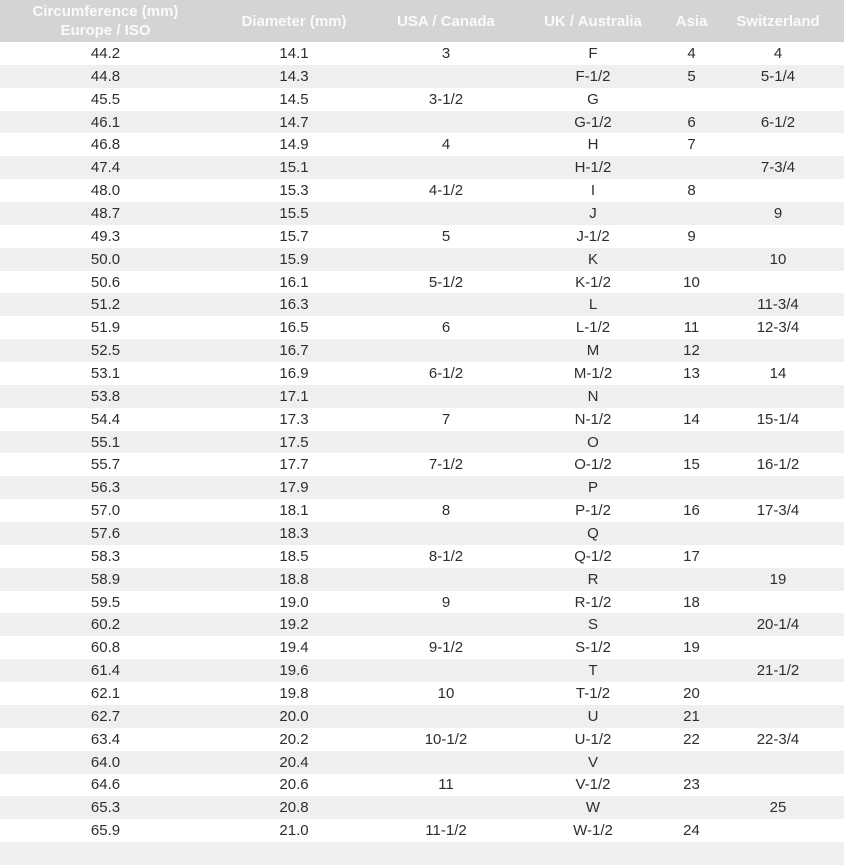  What do you see at coordinates (691, 739) in the screenshot?
I see `table-cell: 22` at bounding box center [691, 739].